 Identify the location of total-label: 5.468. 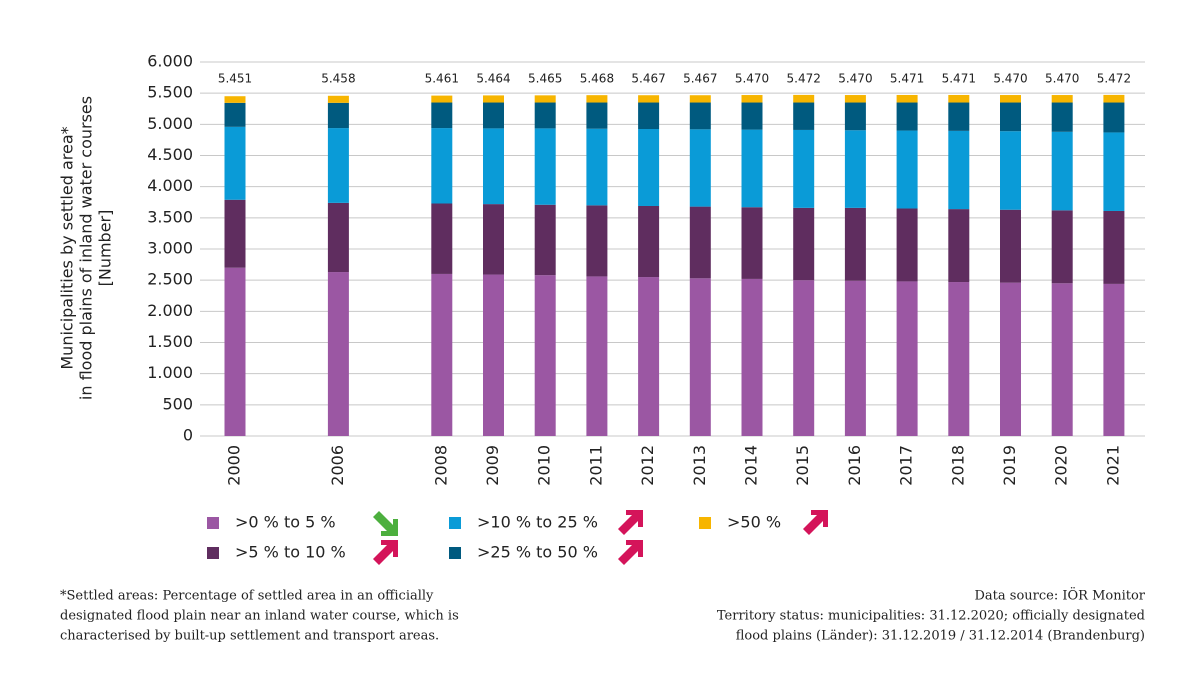
(597, 79).